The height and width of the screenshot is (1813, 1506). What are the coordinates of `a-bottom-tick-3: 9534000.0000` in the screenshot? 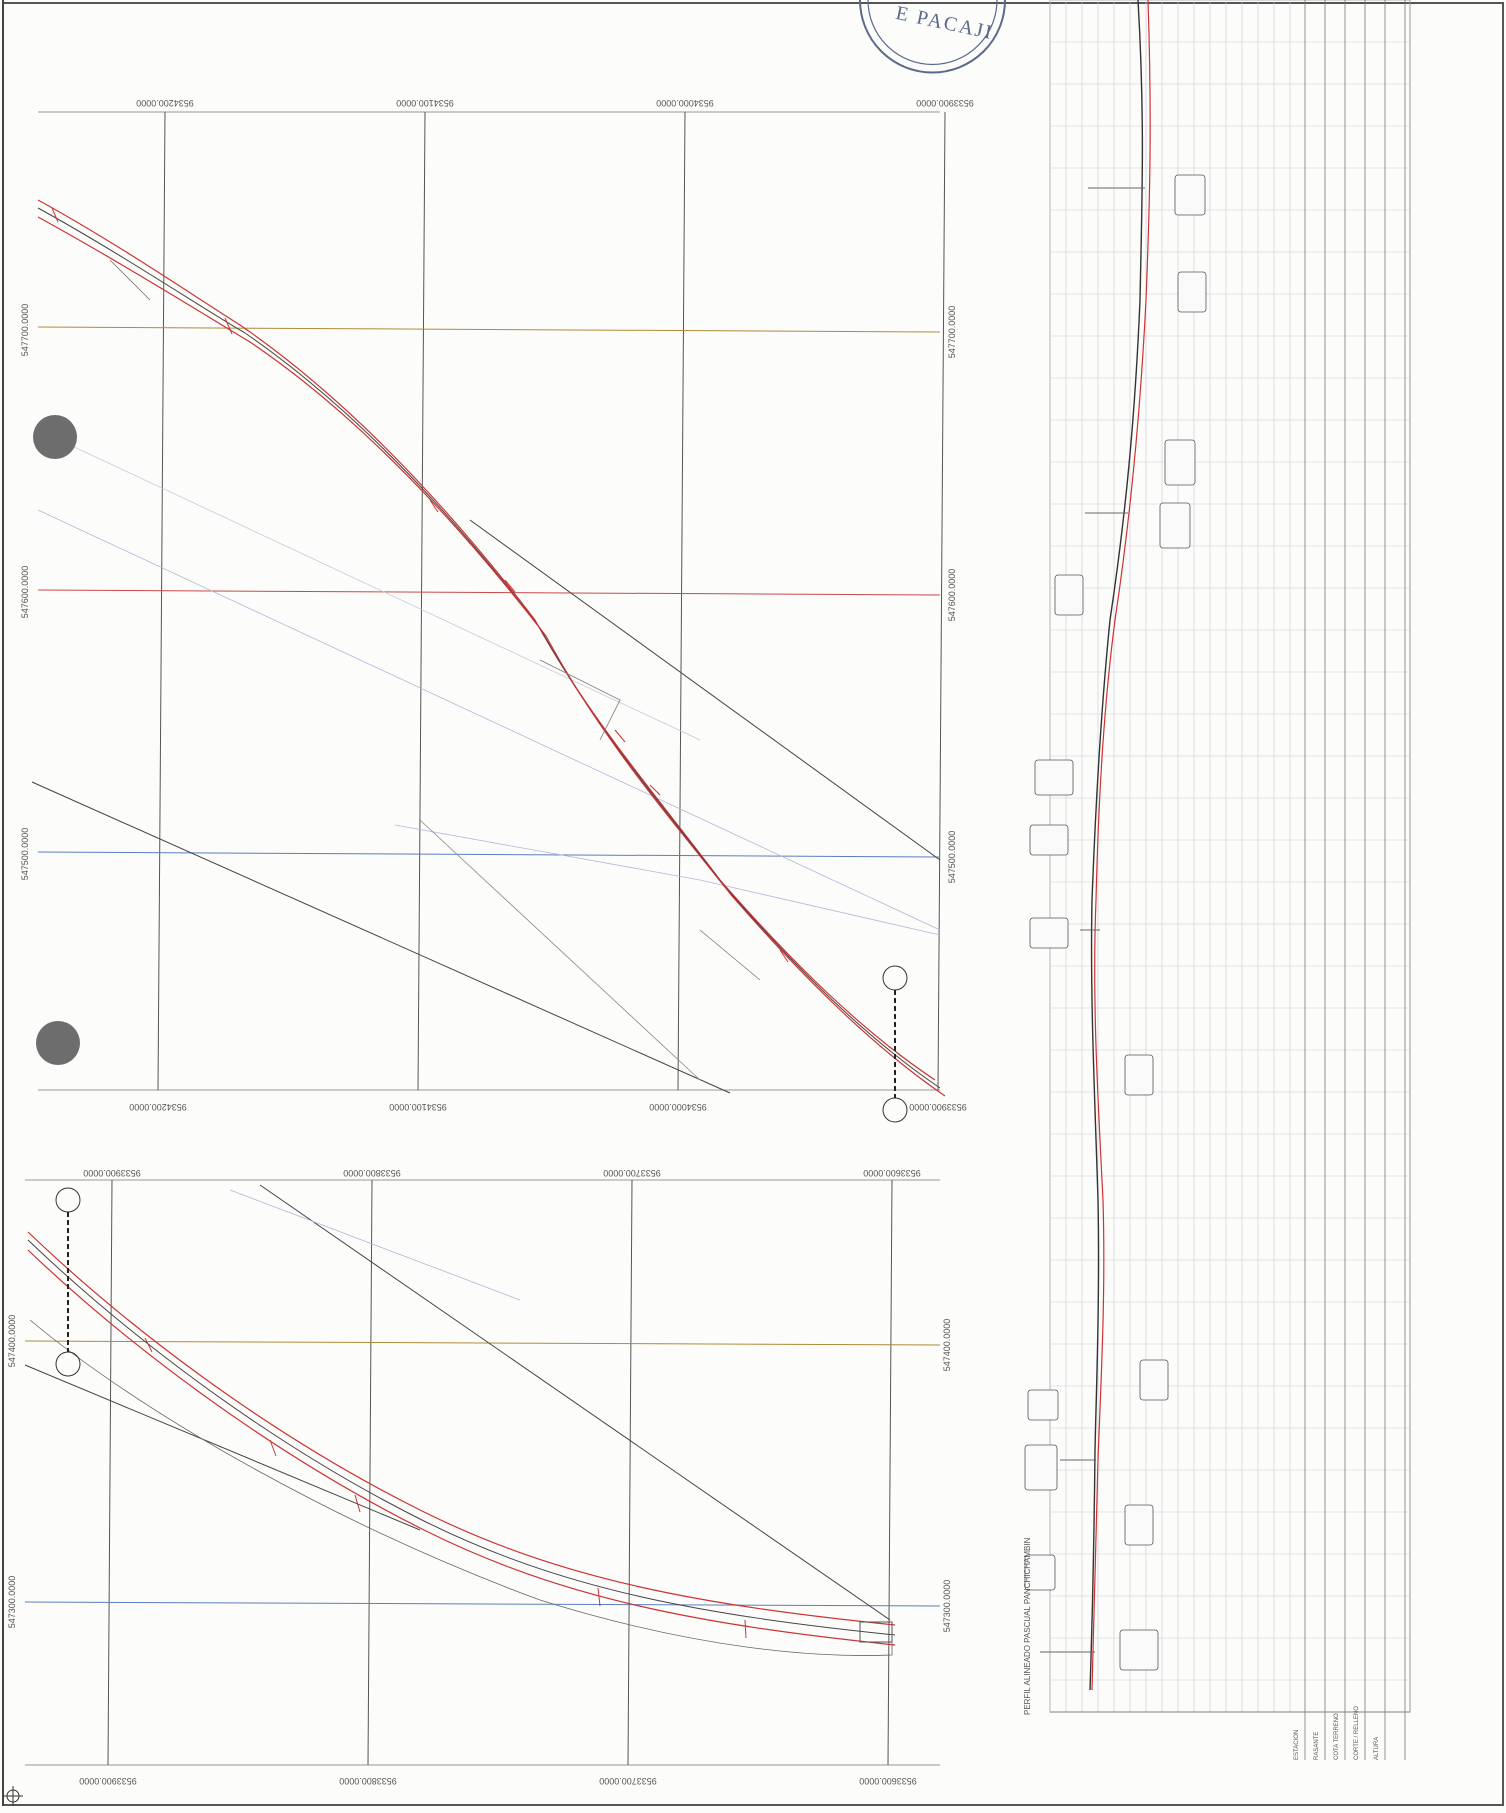 It's located at (678, 1107).